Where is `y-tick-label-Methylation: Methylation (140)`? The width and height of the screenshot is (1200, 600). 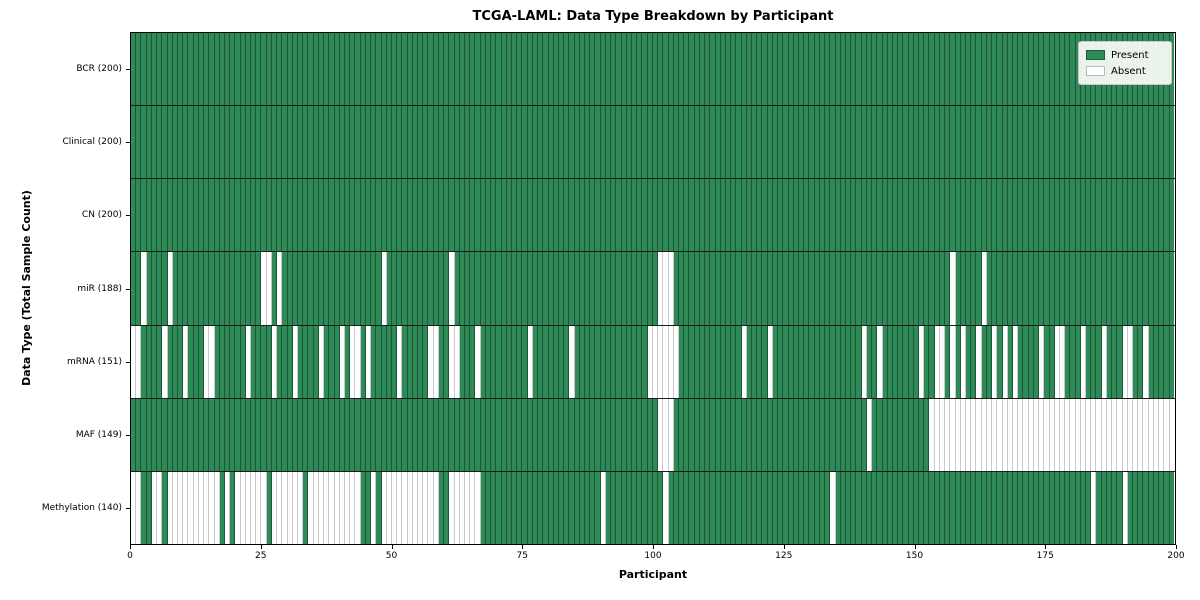
y-tick-label-Methylation: Methylation (140) is located at coordinates (81, 508).